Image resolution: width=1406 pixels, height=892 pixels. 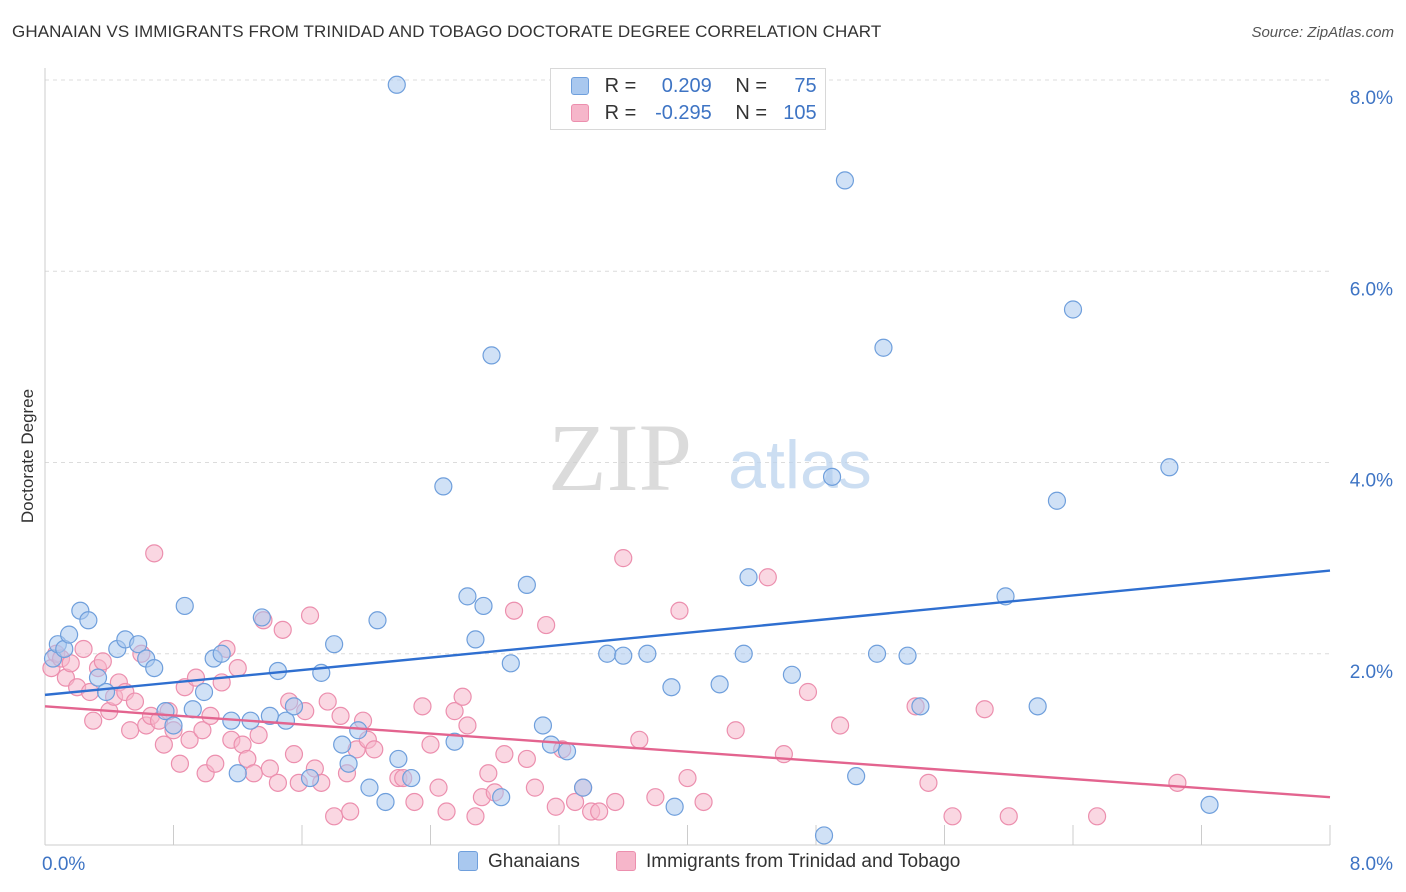 I want to click on legend-r-value: -0.295, so click(x=683, y=113).